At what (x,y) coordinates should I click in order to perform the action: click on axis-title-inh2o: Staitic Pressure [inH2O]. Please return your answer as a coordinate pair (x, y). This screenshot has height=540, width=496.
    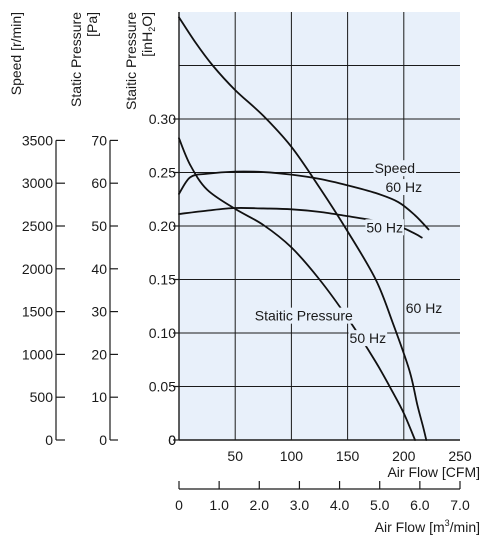
    Looking at the image, I should click on (140, 61).